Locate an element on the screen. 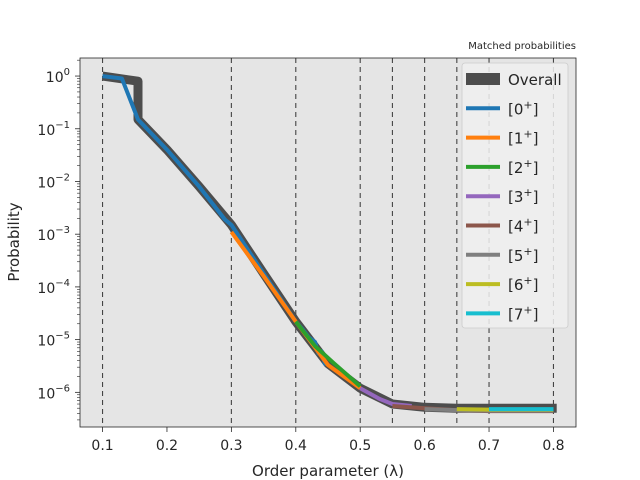 This screenshot has height=480, width=640. x-axis-label: Order parameter (λ) is located at coordinates (328, 471).